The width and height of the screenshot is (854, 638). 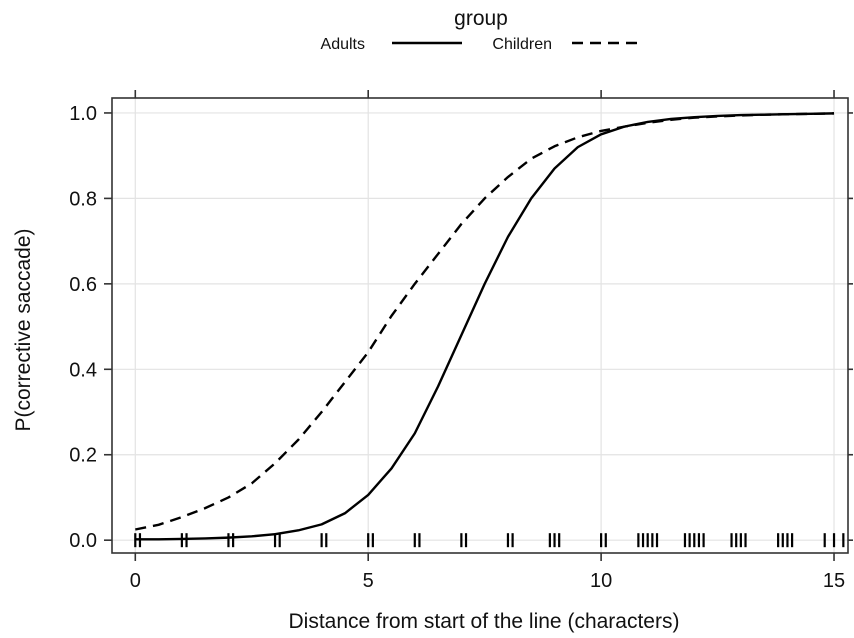 I want to click on rug-marks, so click(x=489, y=540).